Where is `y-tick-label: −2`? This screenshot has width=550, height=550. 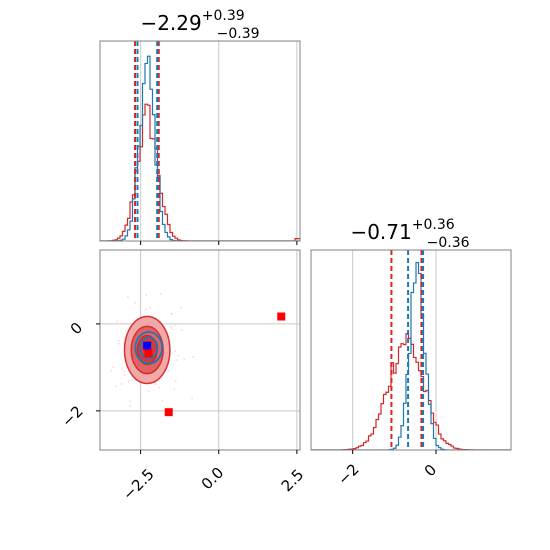 y-tick-label: −2 is located at coordinates (72, 416).